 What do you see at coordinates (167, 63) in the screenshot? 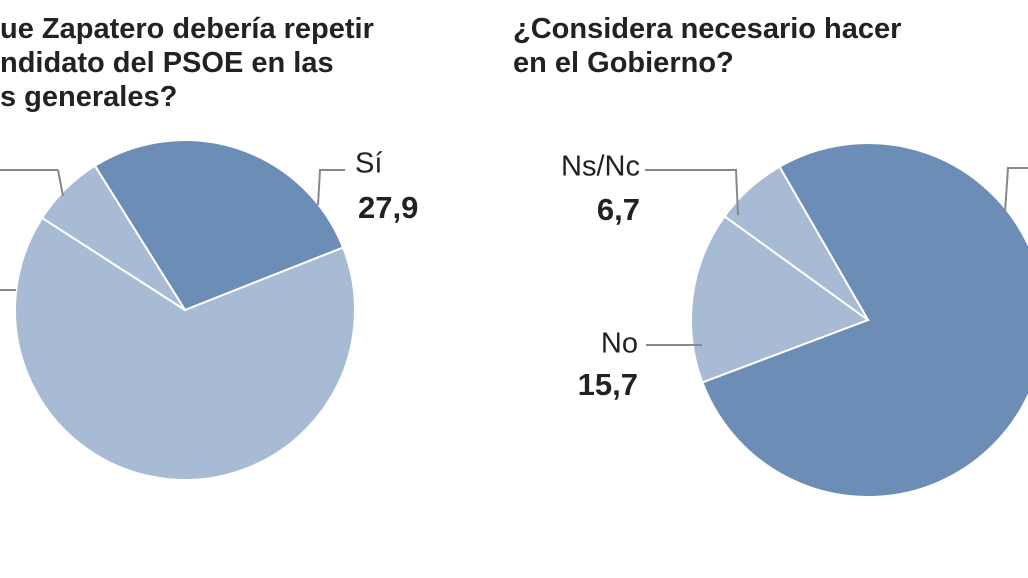
I see `chart-title: ndidato del PSOE en las` at bounding box center [167, 63].